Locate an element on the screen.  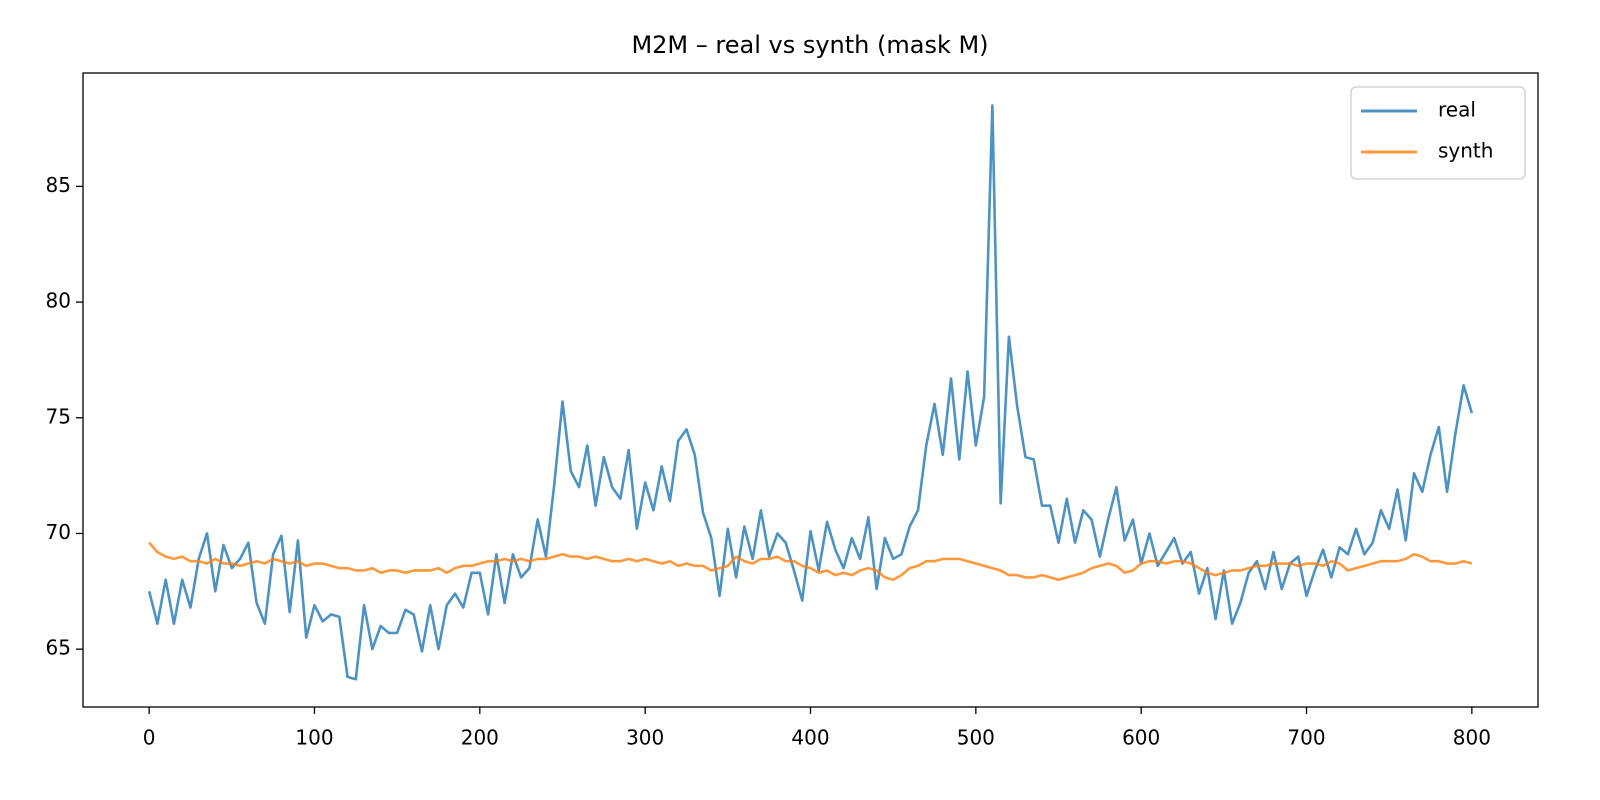
legend-label: synth is located at coordinates (1465, 151).